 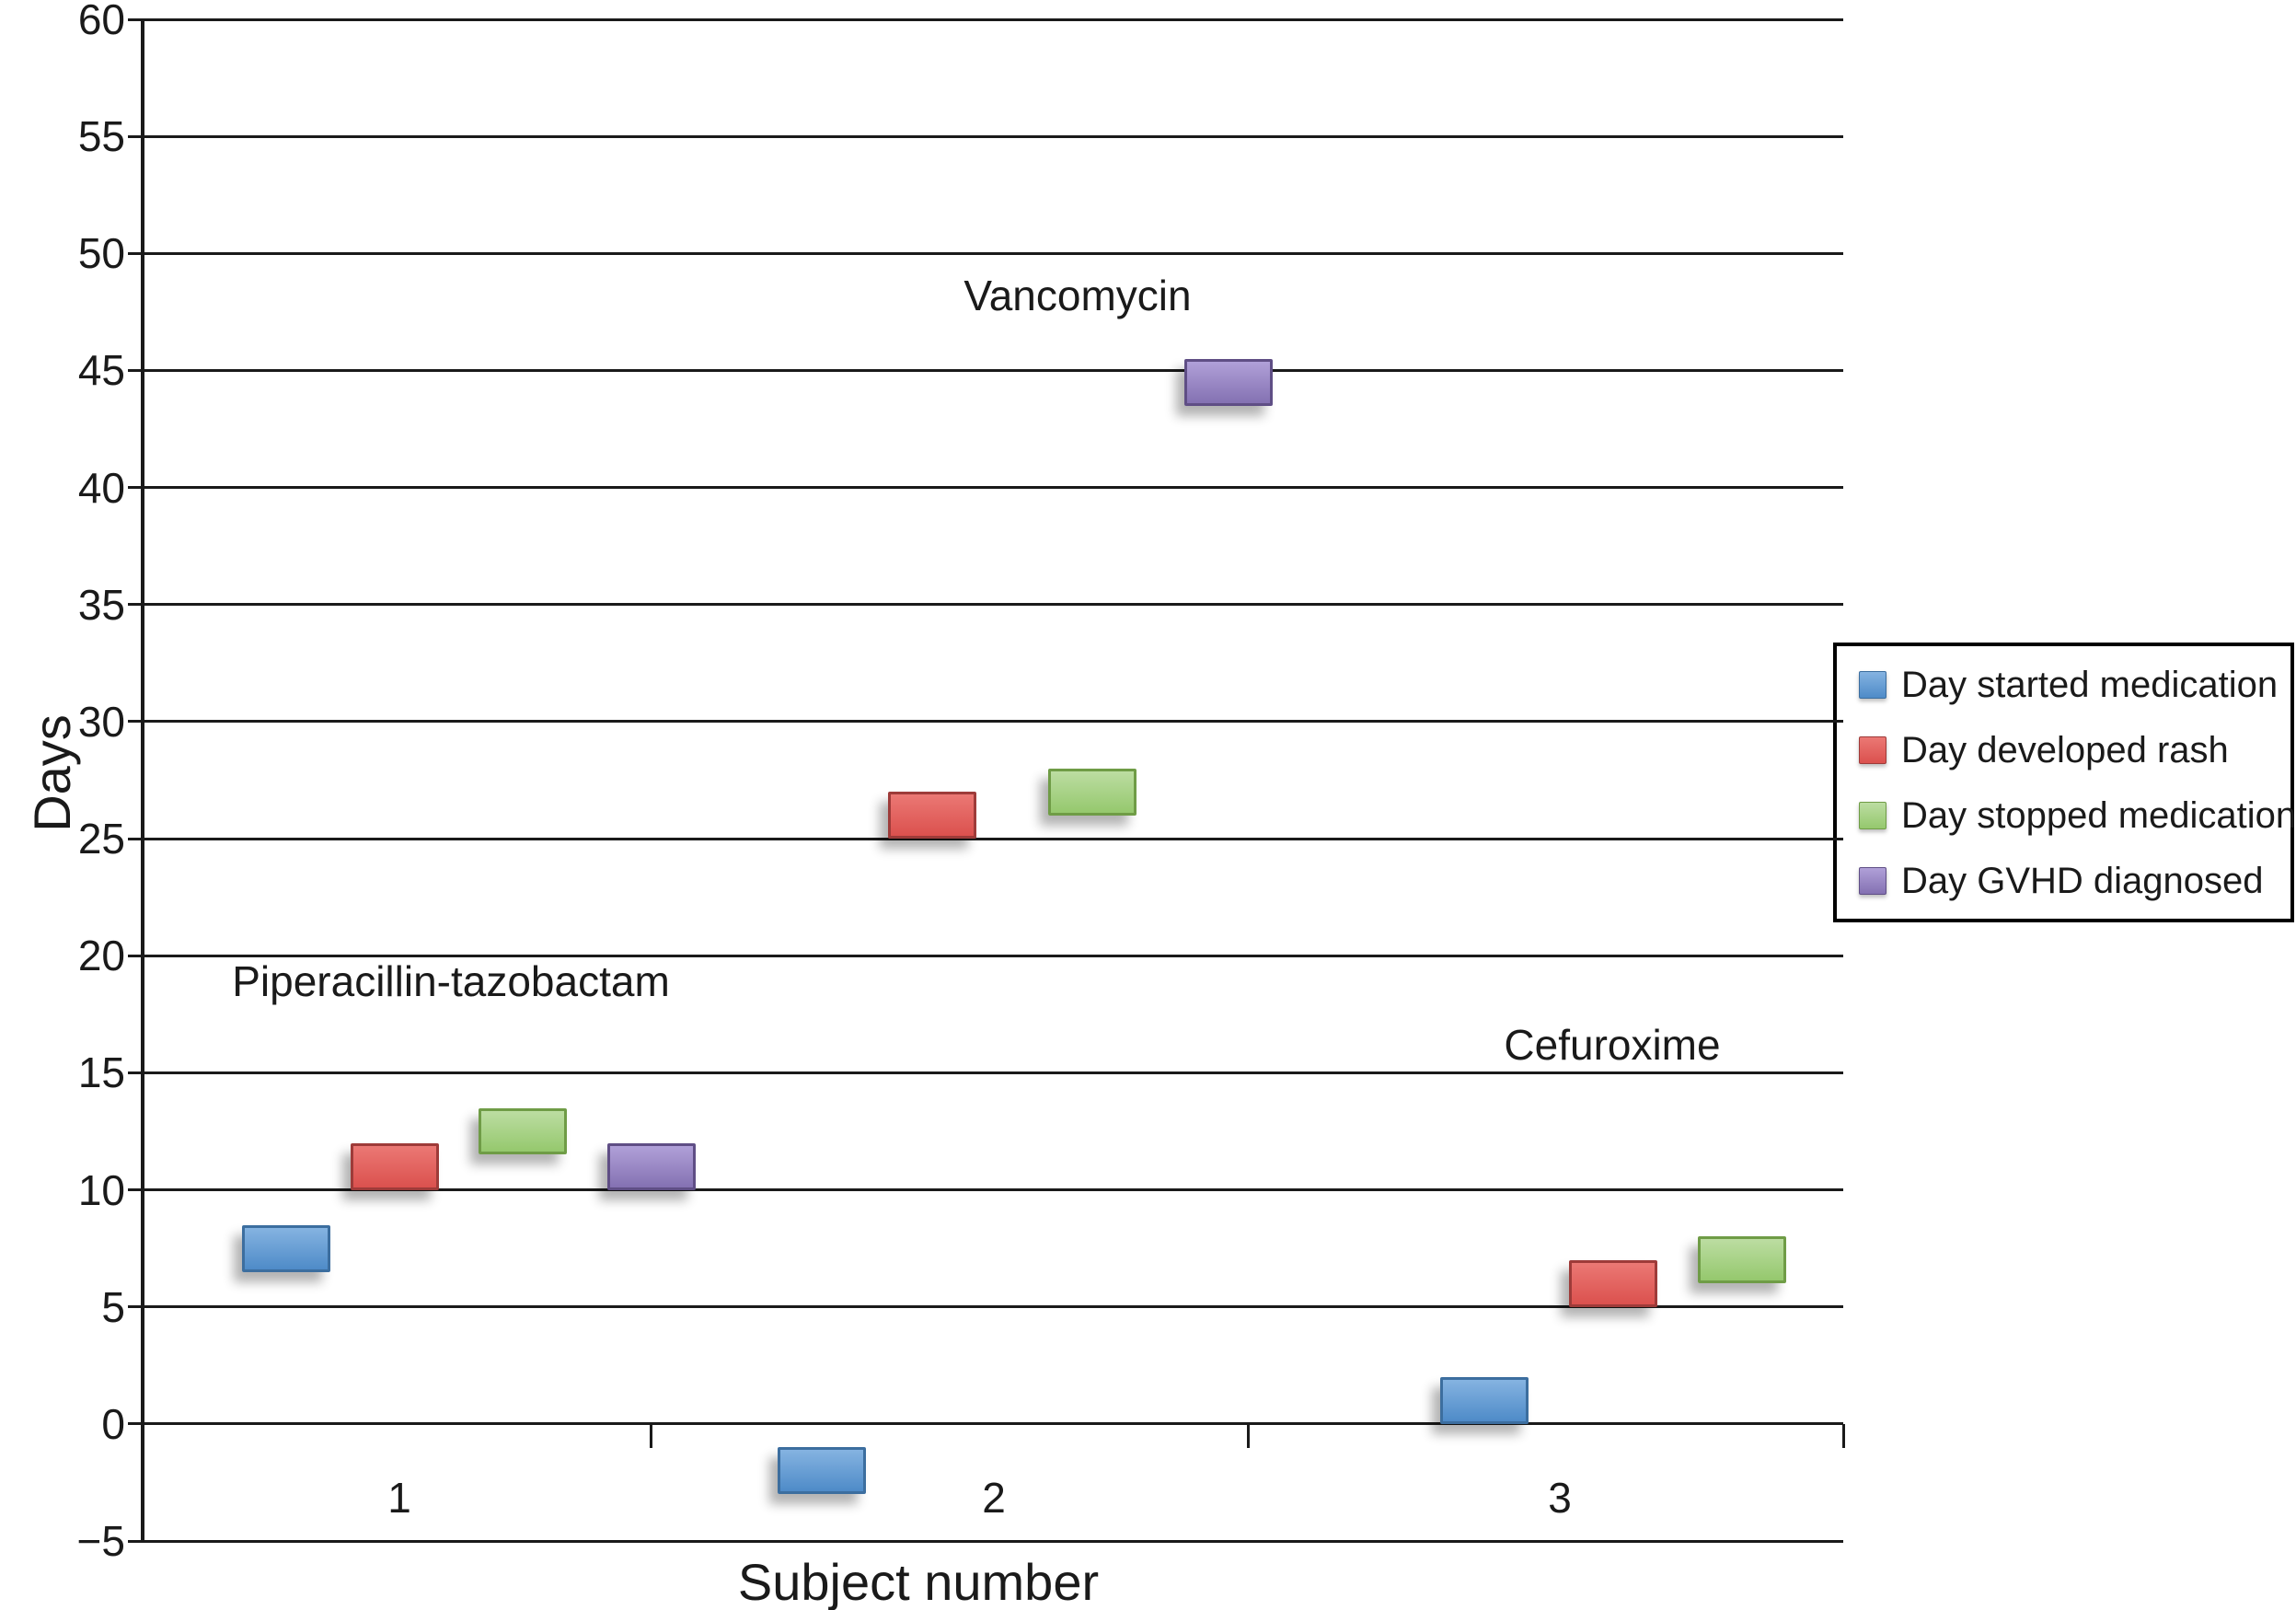 What do you see at coordinates (101, 1541) in the screenshot?
I see `y-tick-label: −5` at bounding box center [101, 1541].